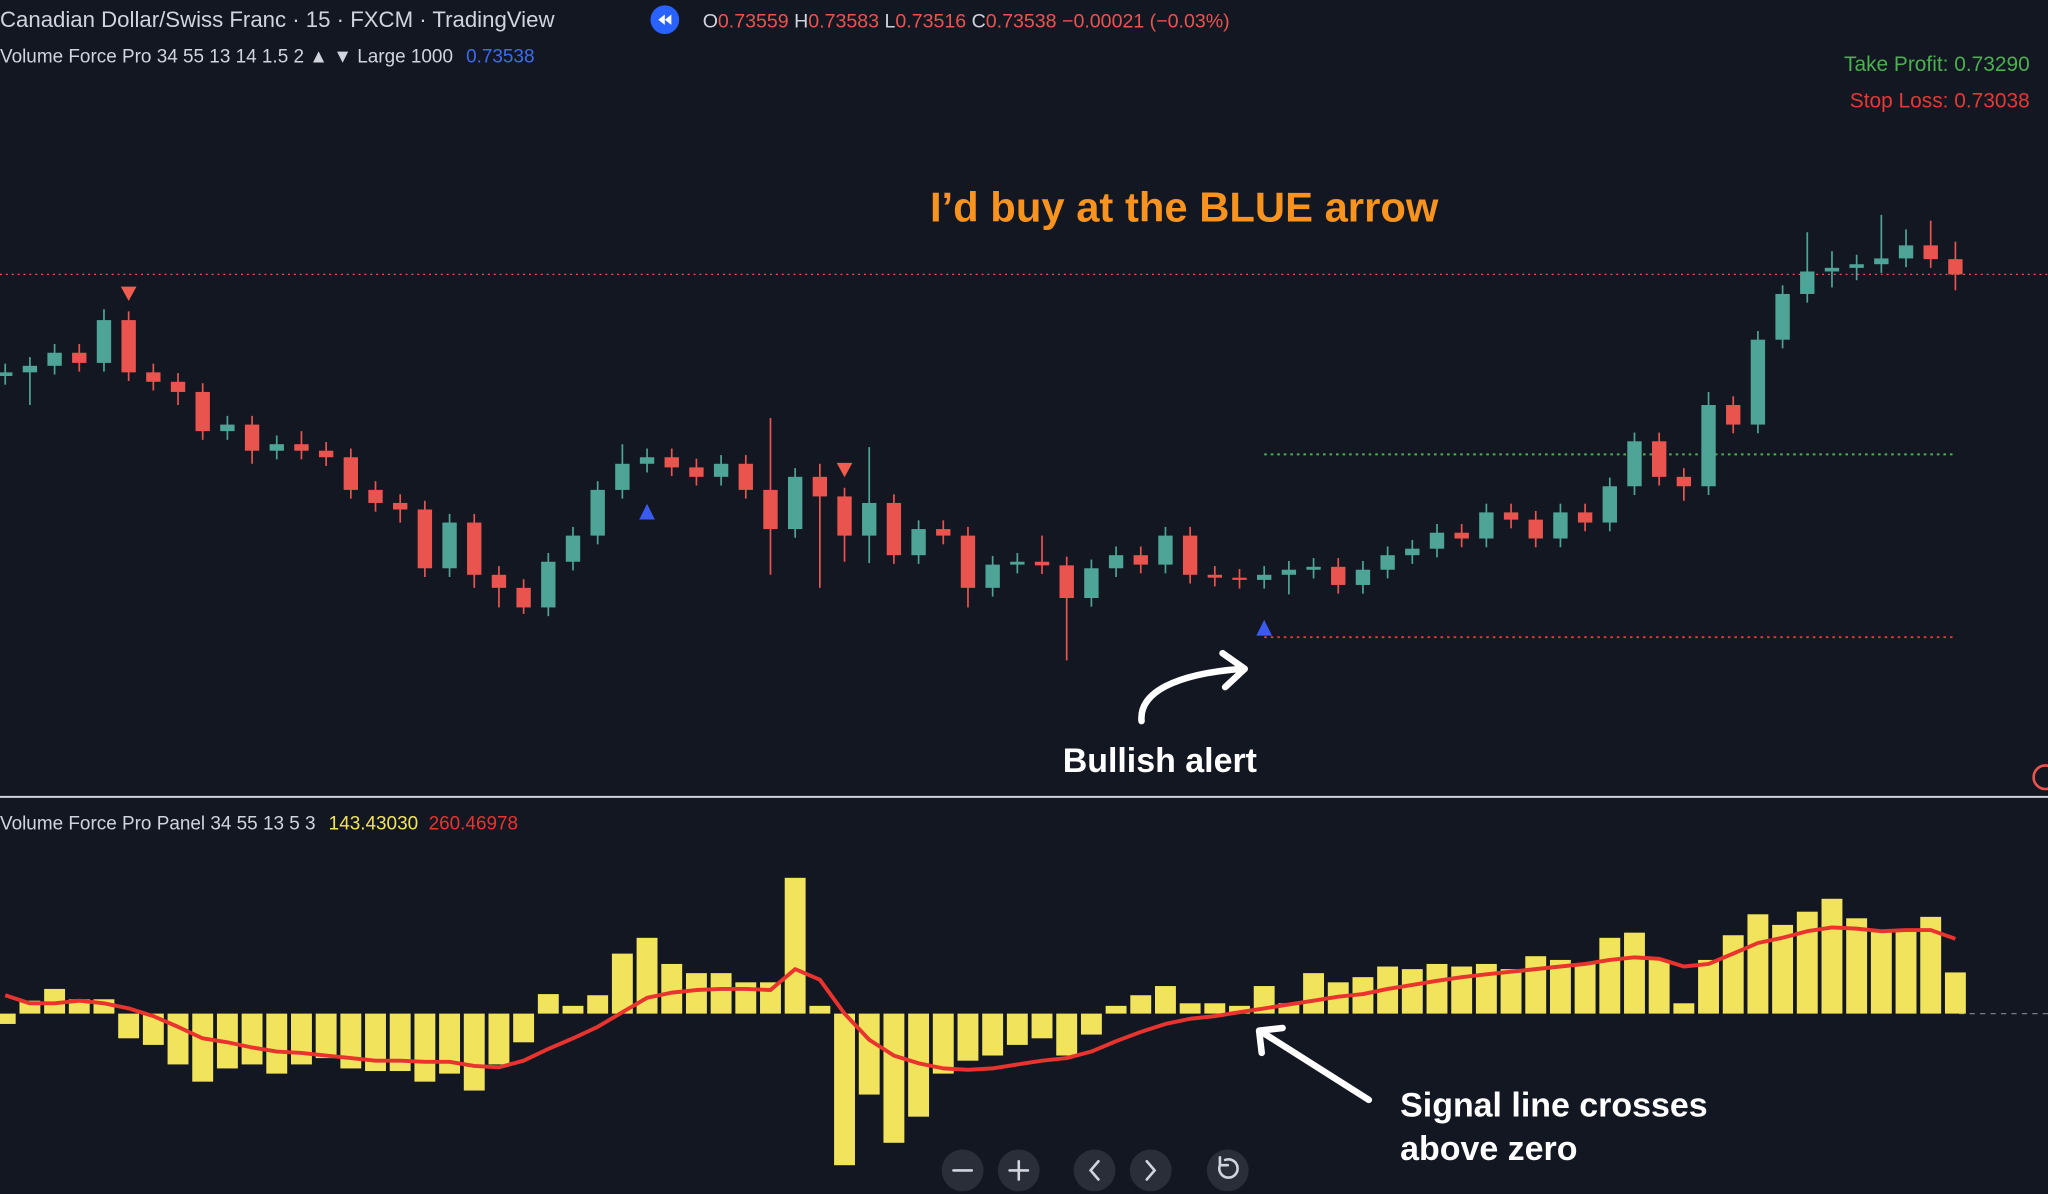 The width and height of the screenshot is (2048, 1194). I want to click on reset-button, so click(1227, 1170).